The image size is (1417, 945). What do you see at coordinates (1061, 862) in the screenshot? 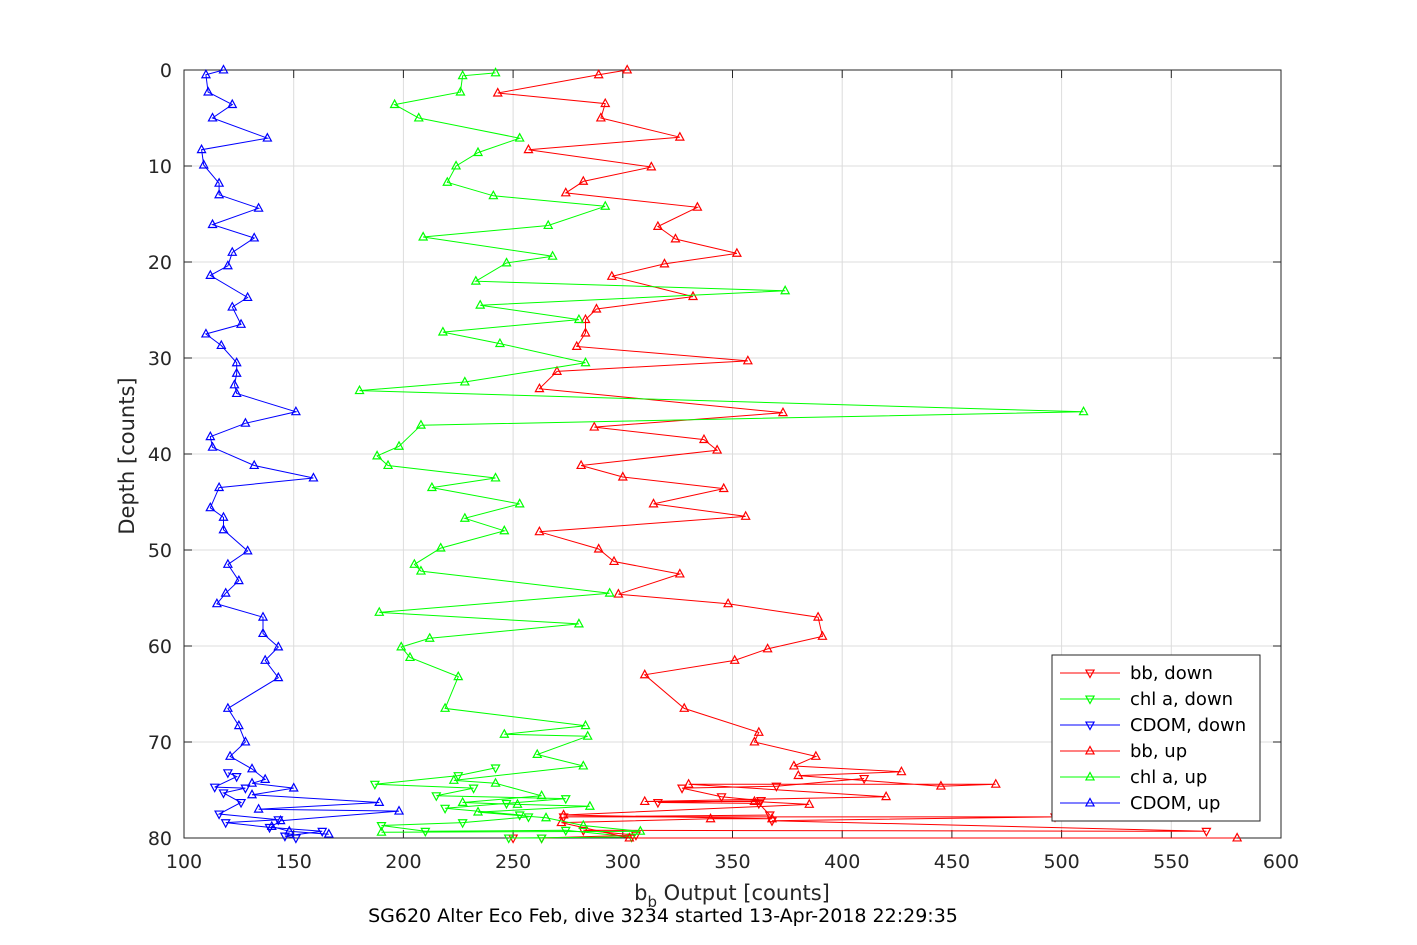
I see `x-tick-label: 500` at bounding box center [1061, 862].